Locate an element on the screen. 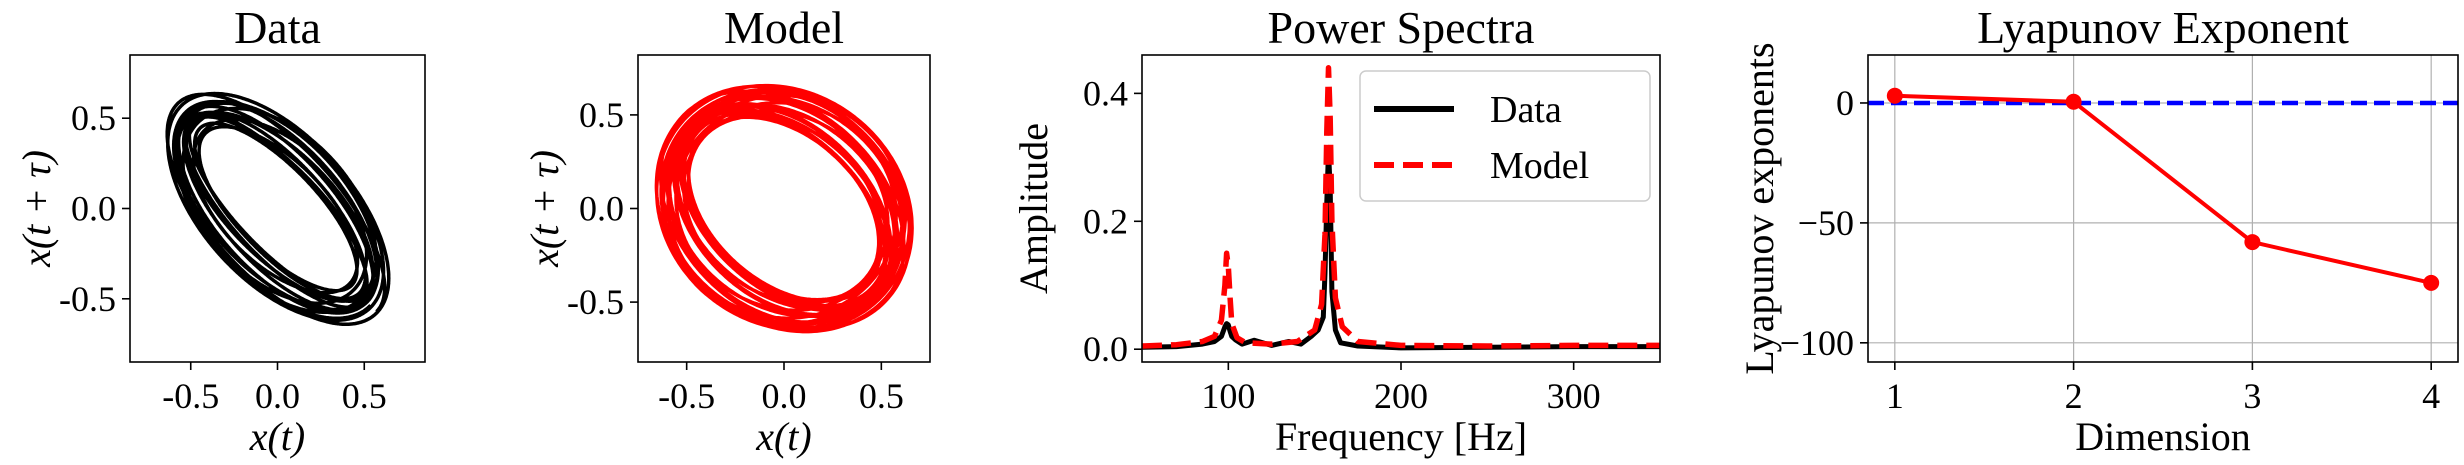 This screenshot has width=2464, height=465. y-tick-label: 0.4 is located at coordinates (1105, 93).